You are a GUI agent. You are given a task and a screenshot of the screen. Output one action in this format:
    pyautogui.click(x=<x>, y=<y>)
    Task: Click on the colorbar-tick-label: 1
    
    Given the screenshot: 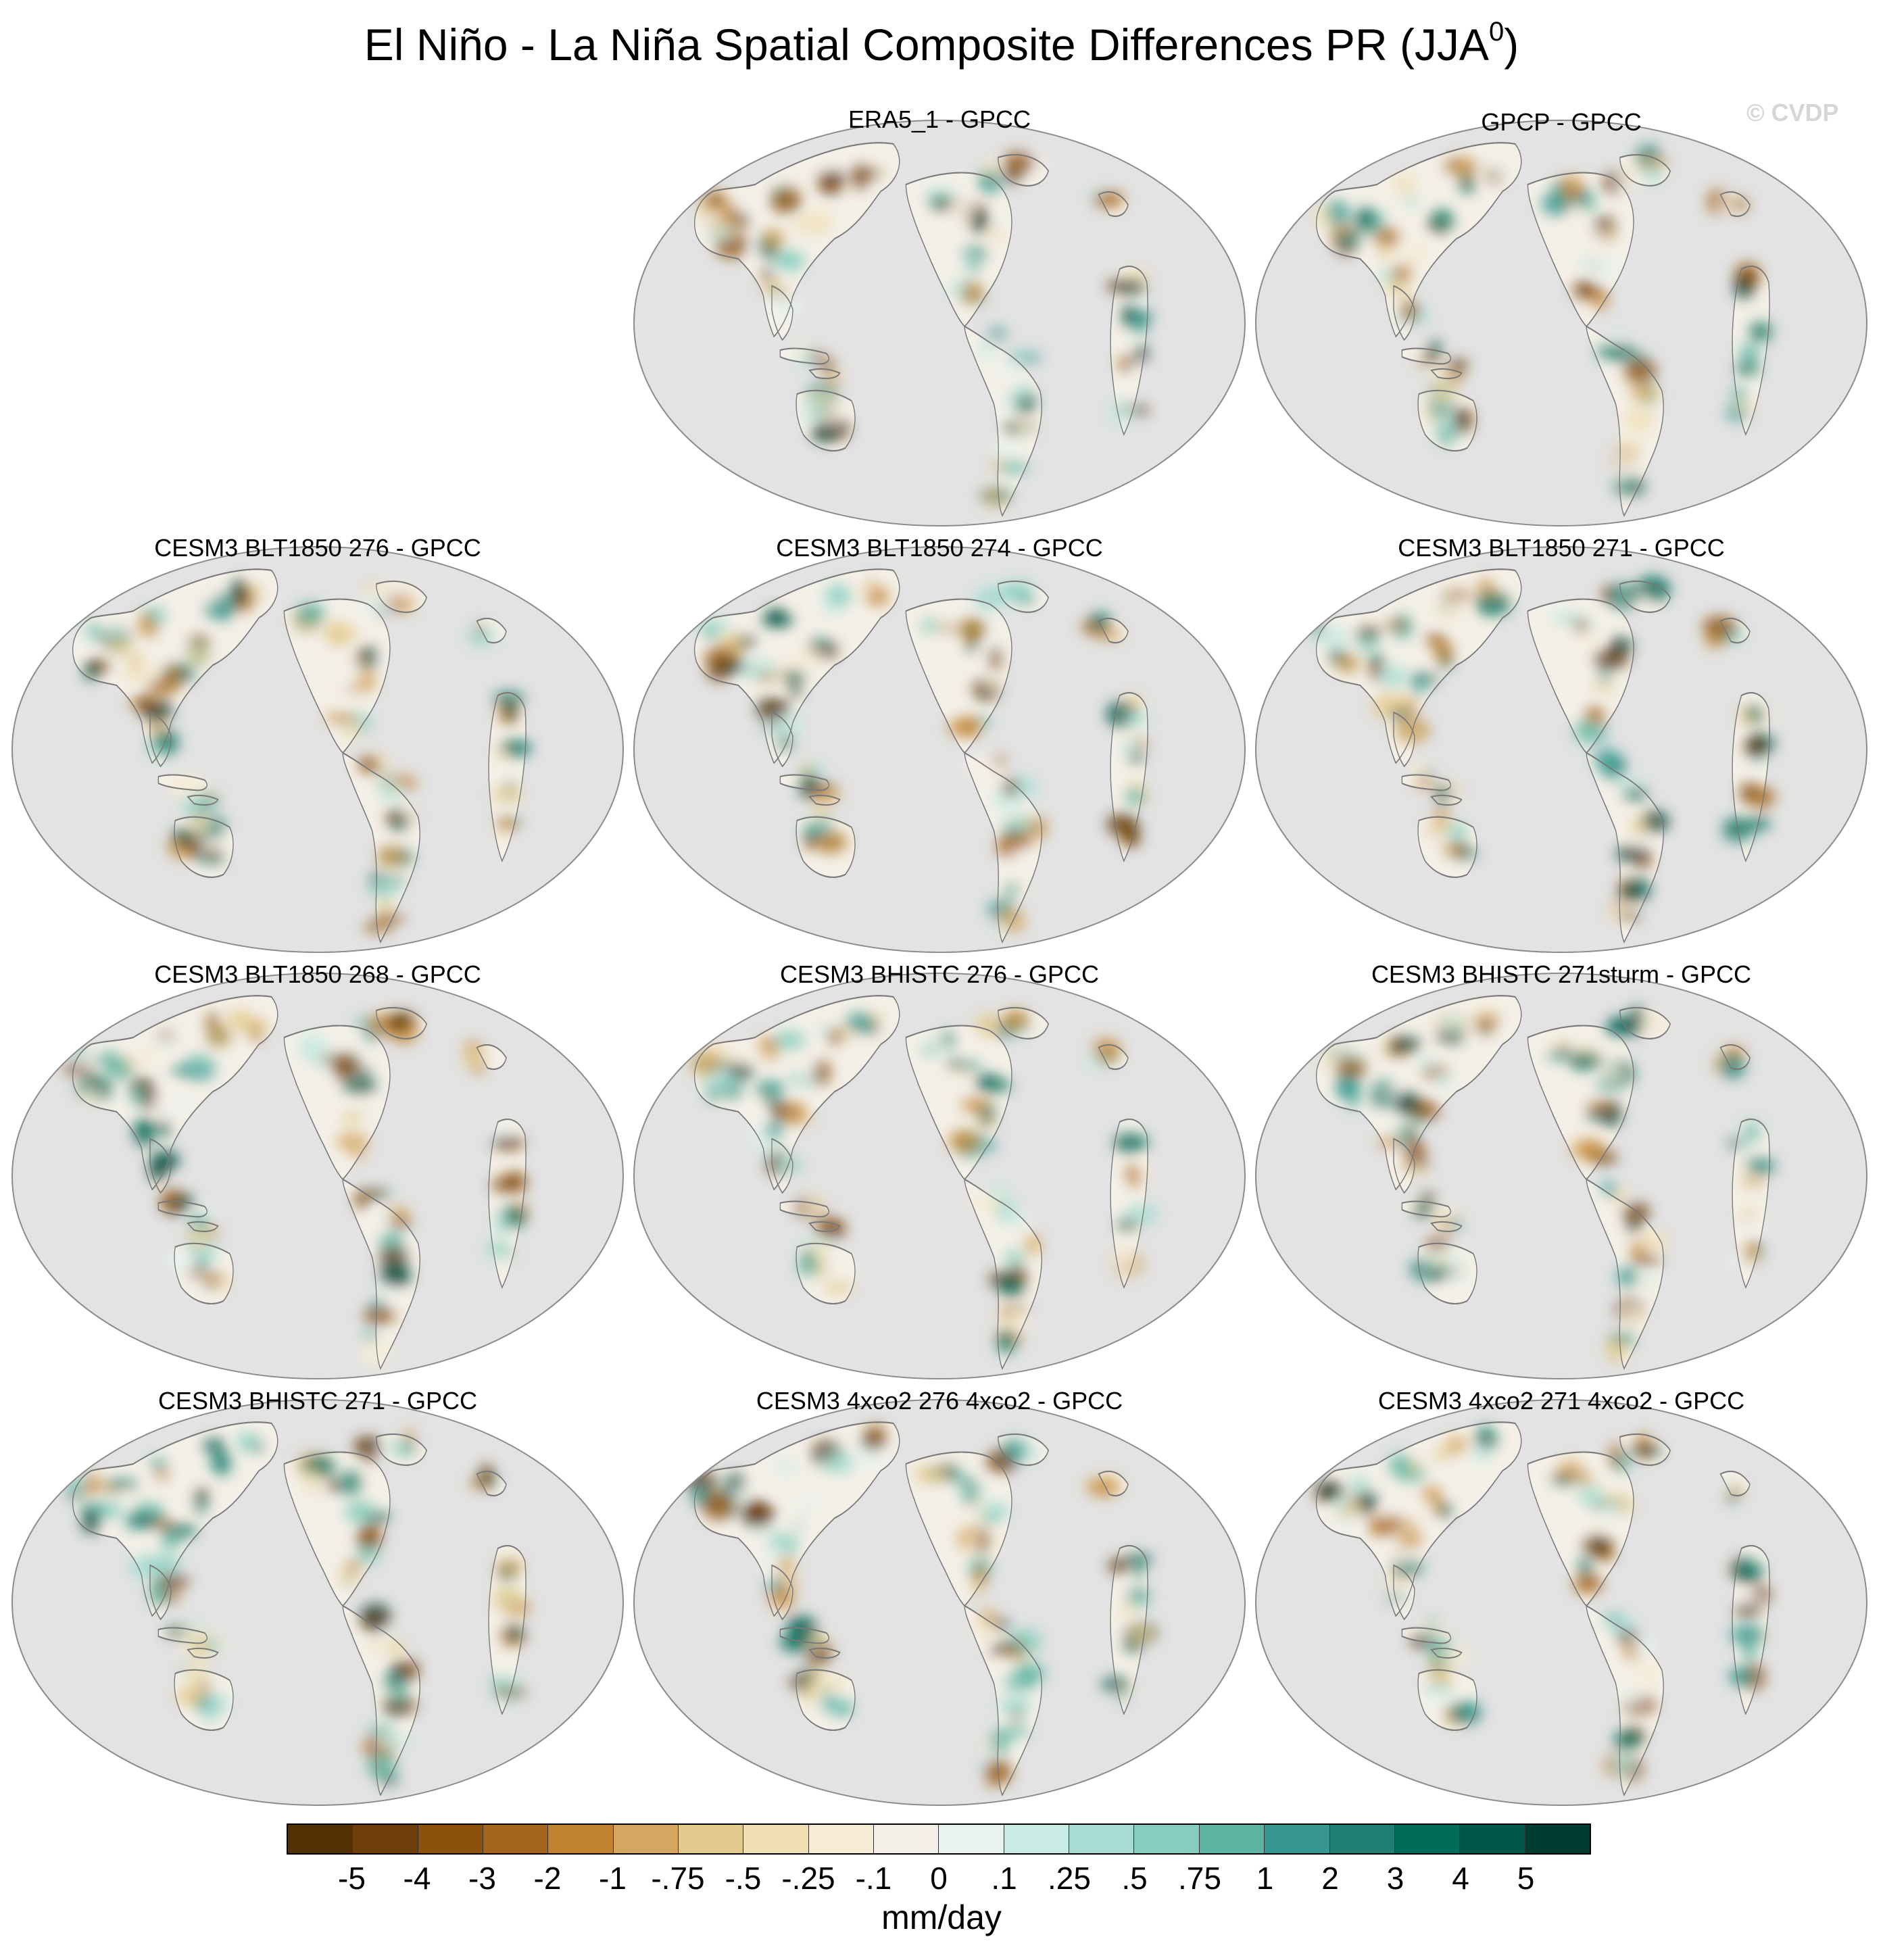 What is the action you would take?
    pyautogui.click(x=1265, y=1878)
    